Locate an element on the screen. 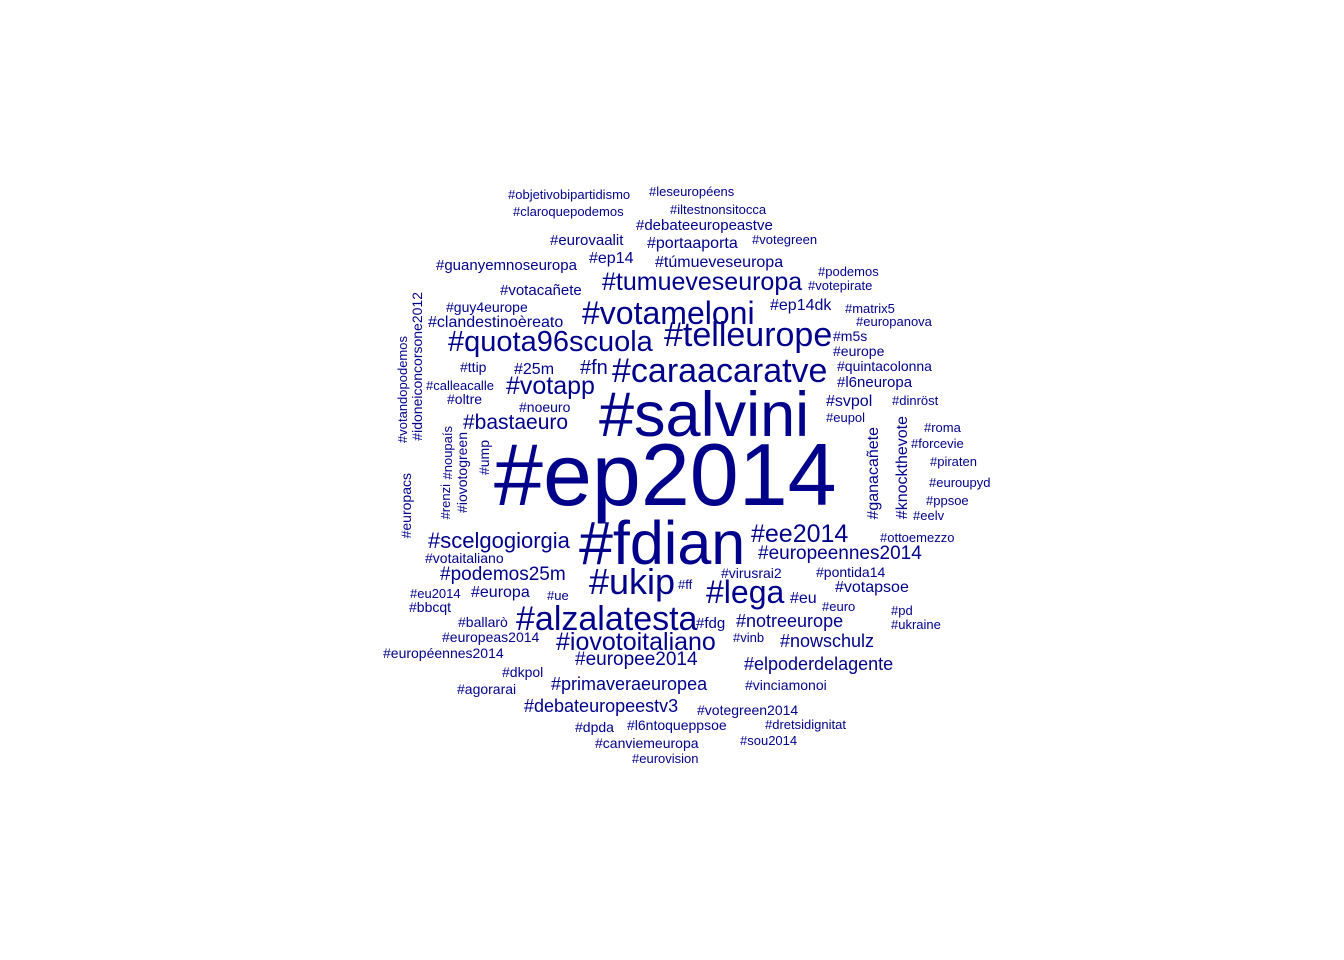 This screenshot has height=960, width=1344. word-europacs: #europacs is located at coordinates (406, 506).